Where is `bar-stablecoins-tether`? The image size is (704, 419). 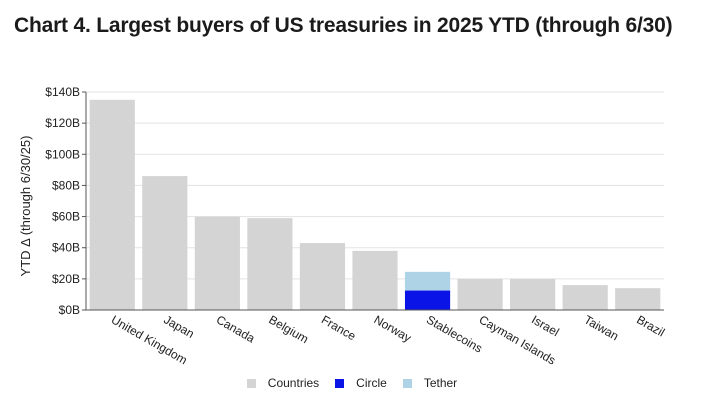 bar-stablecoins-tether is located at coordinates (427, 281).